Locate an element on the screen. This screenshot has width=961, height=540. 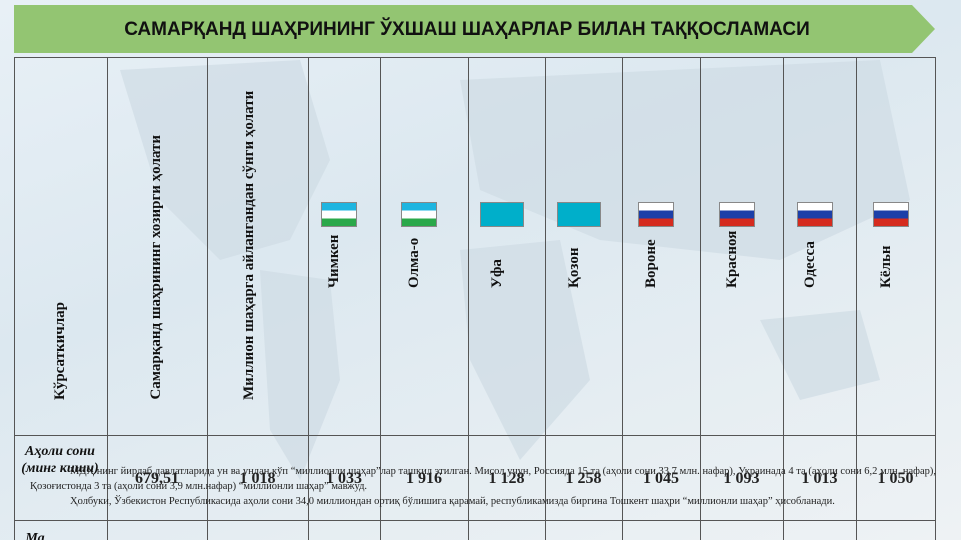
table-value: 1 258 is located at coordinates (583, 478).